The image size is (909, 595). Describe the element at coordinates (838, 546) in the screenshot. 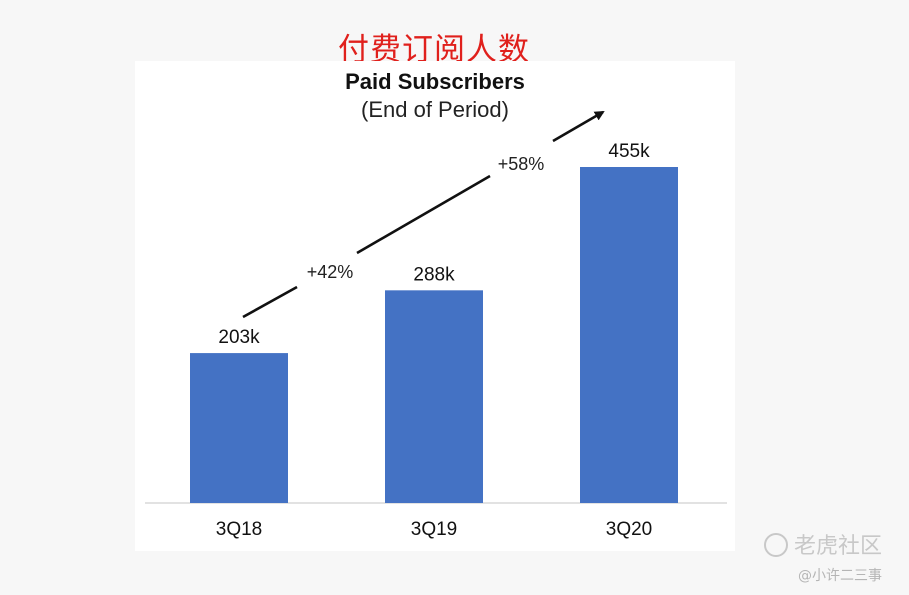

I see `watermark-text: 老虎社区` at that location.